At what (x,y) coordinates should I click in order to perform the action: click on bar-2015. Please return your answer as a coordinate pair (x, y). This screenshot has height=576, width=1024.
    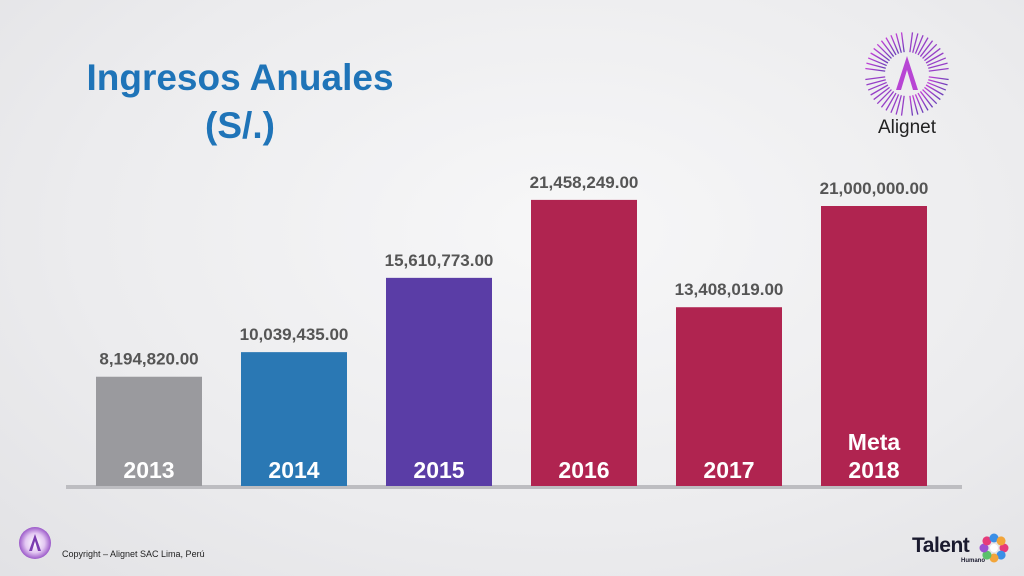
    Looking at the image, I should click on (439, 381).